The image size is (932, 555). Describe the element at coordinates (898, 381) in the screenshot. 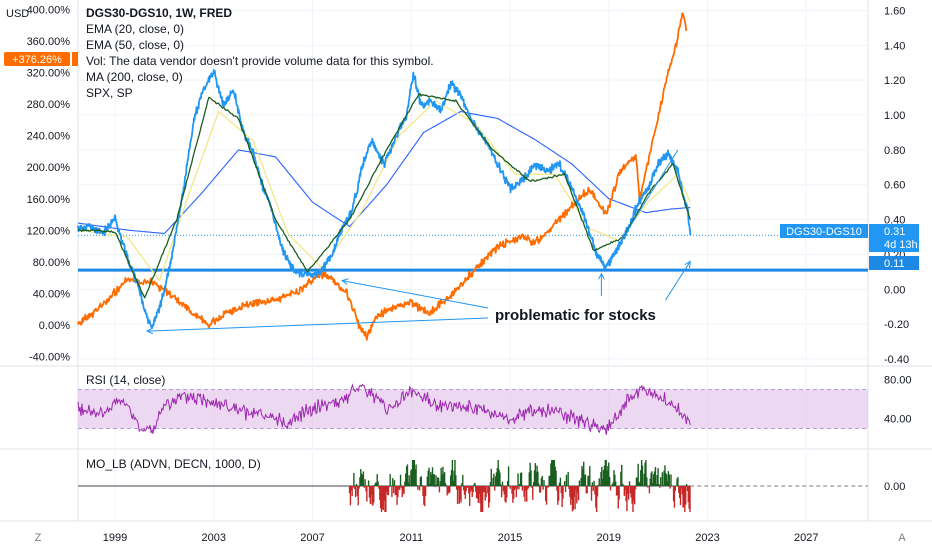

I see `rsi-axis-tick: 80.00` at that location.